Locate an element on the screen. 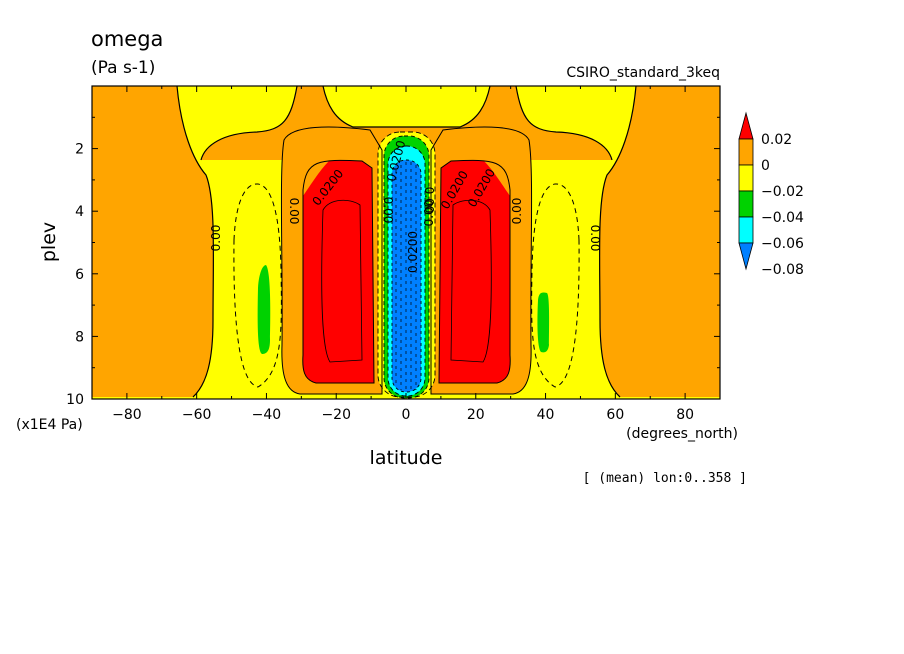  contour-zero-south is located at coordinates (195, 242).